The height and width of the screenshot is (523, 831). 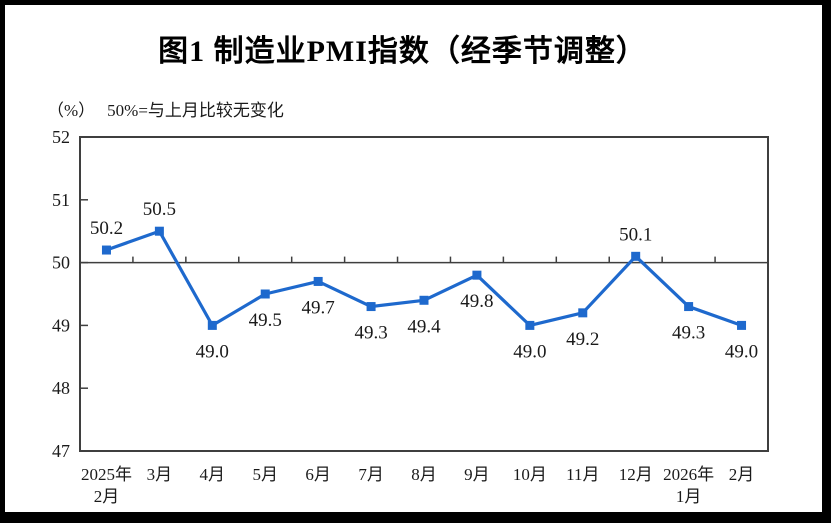 What do you see at coordinates (61, 200) in the screenshot?
I see `y-axis-label: 51` at bounding box center [61, 200].